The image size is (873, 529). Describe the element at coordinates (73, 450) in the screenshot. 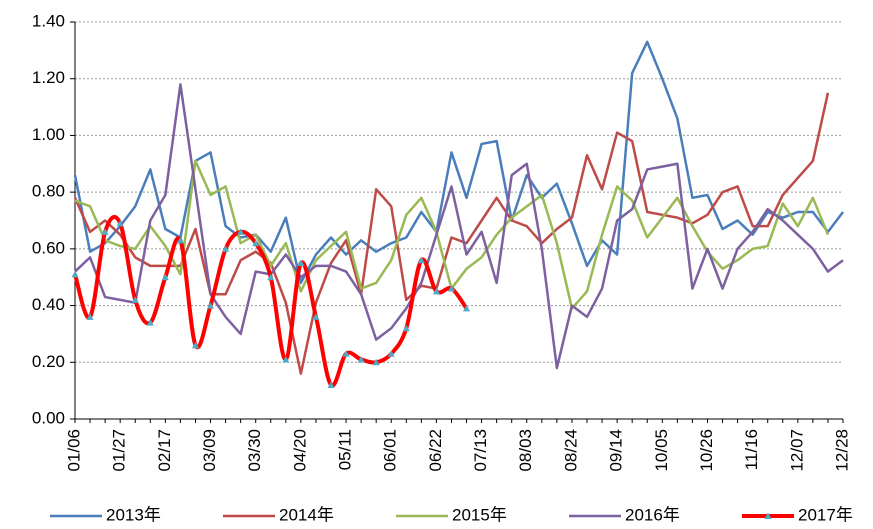

I see `x-tick-label: 01/06` at that location.